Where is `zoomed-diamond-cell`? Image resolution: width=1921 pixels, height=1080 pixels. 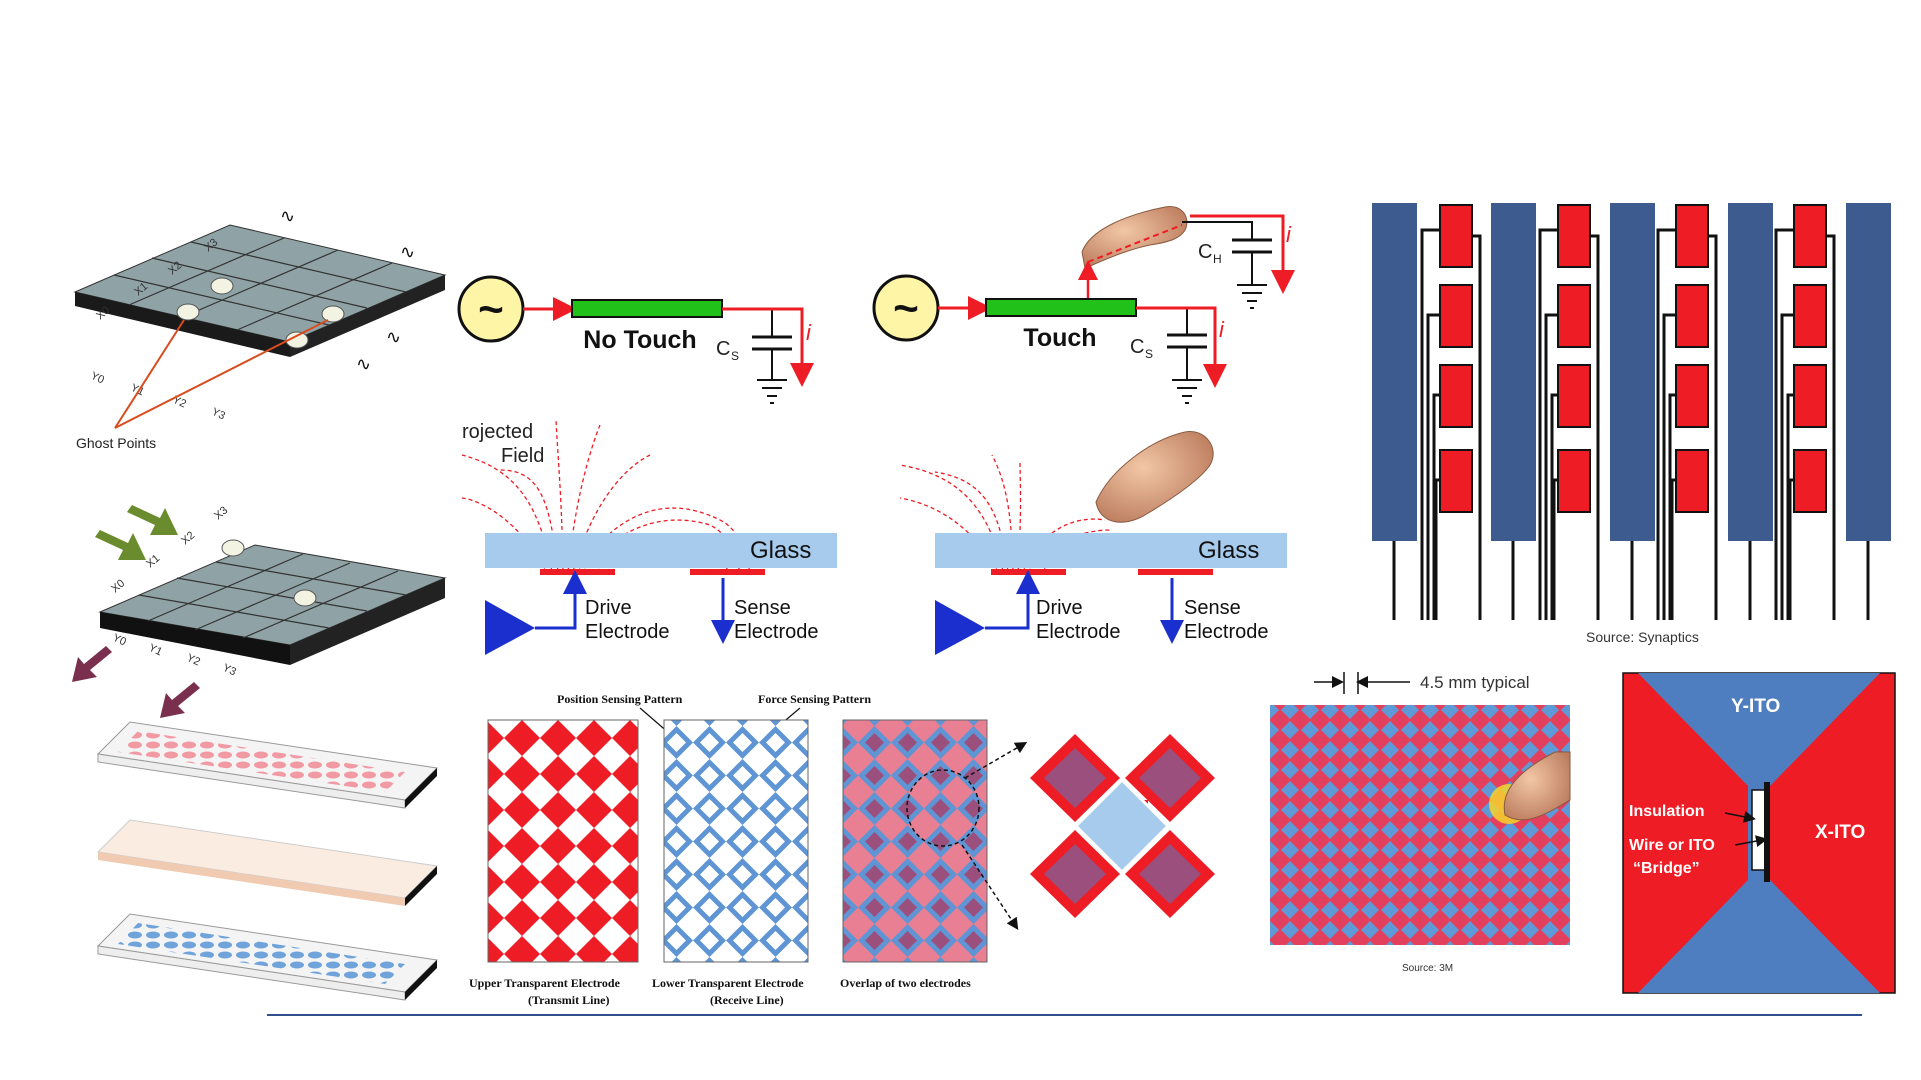 zoomed-diamond-cell is located at coordinates (1122, 826).